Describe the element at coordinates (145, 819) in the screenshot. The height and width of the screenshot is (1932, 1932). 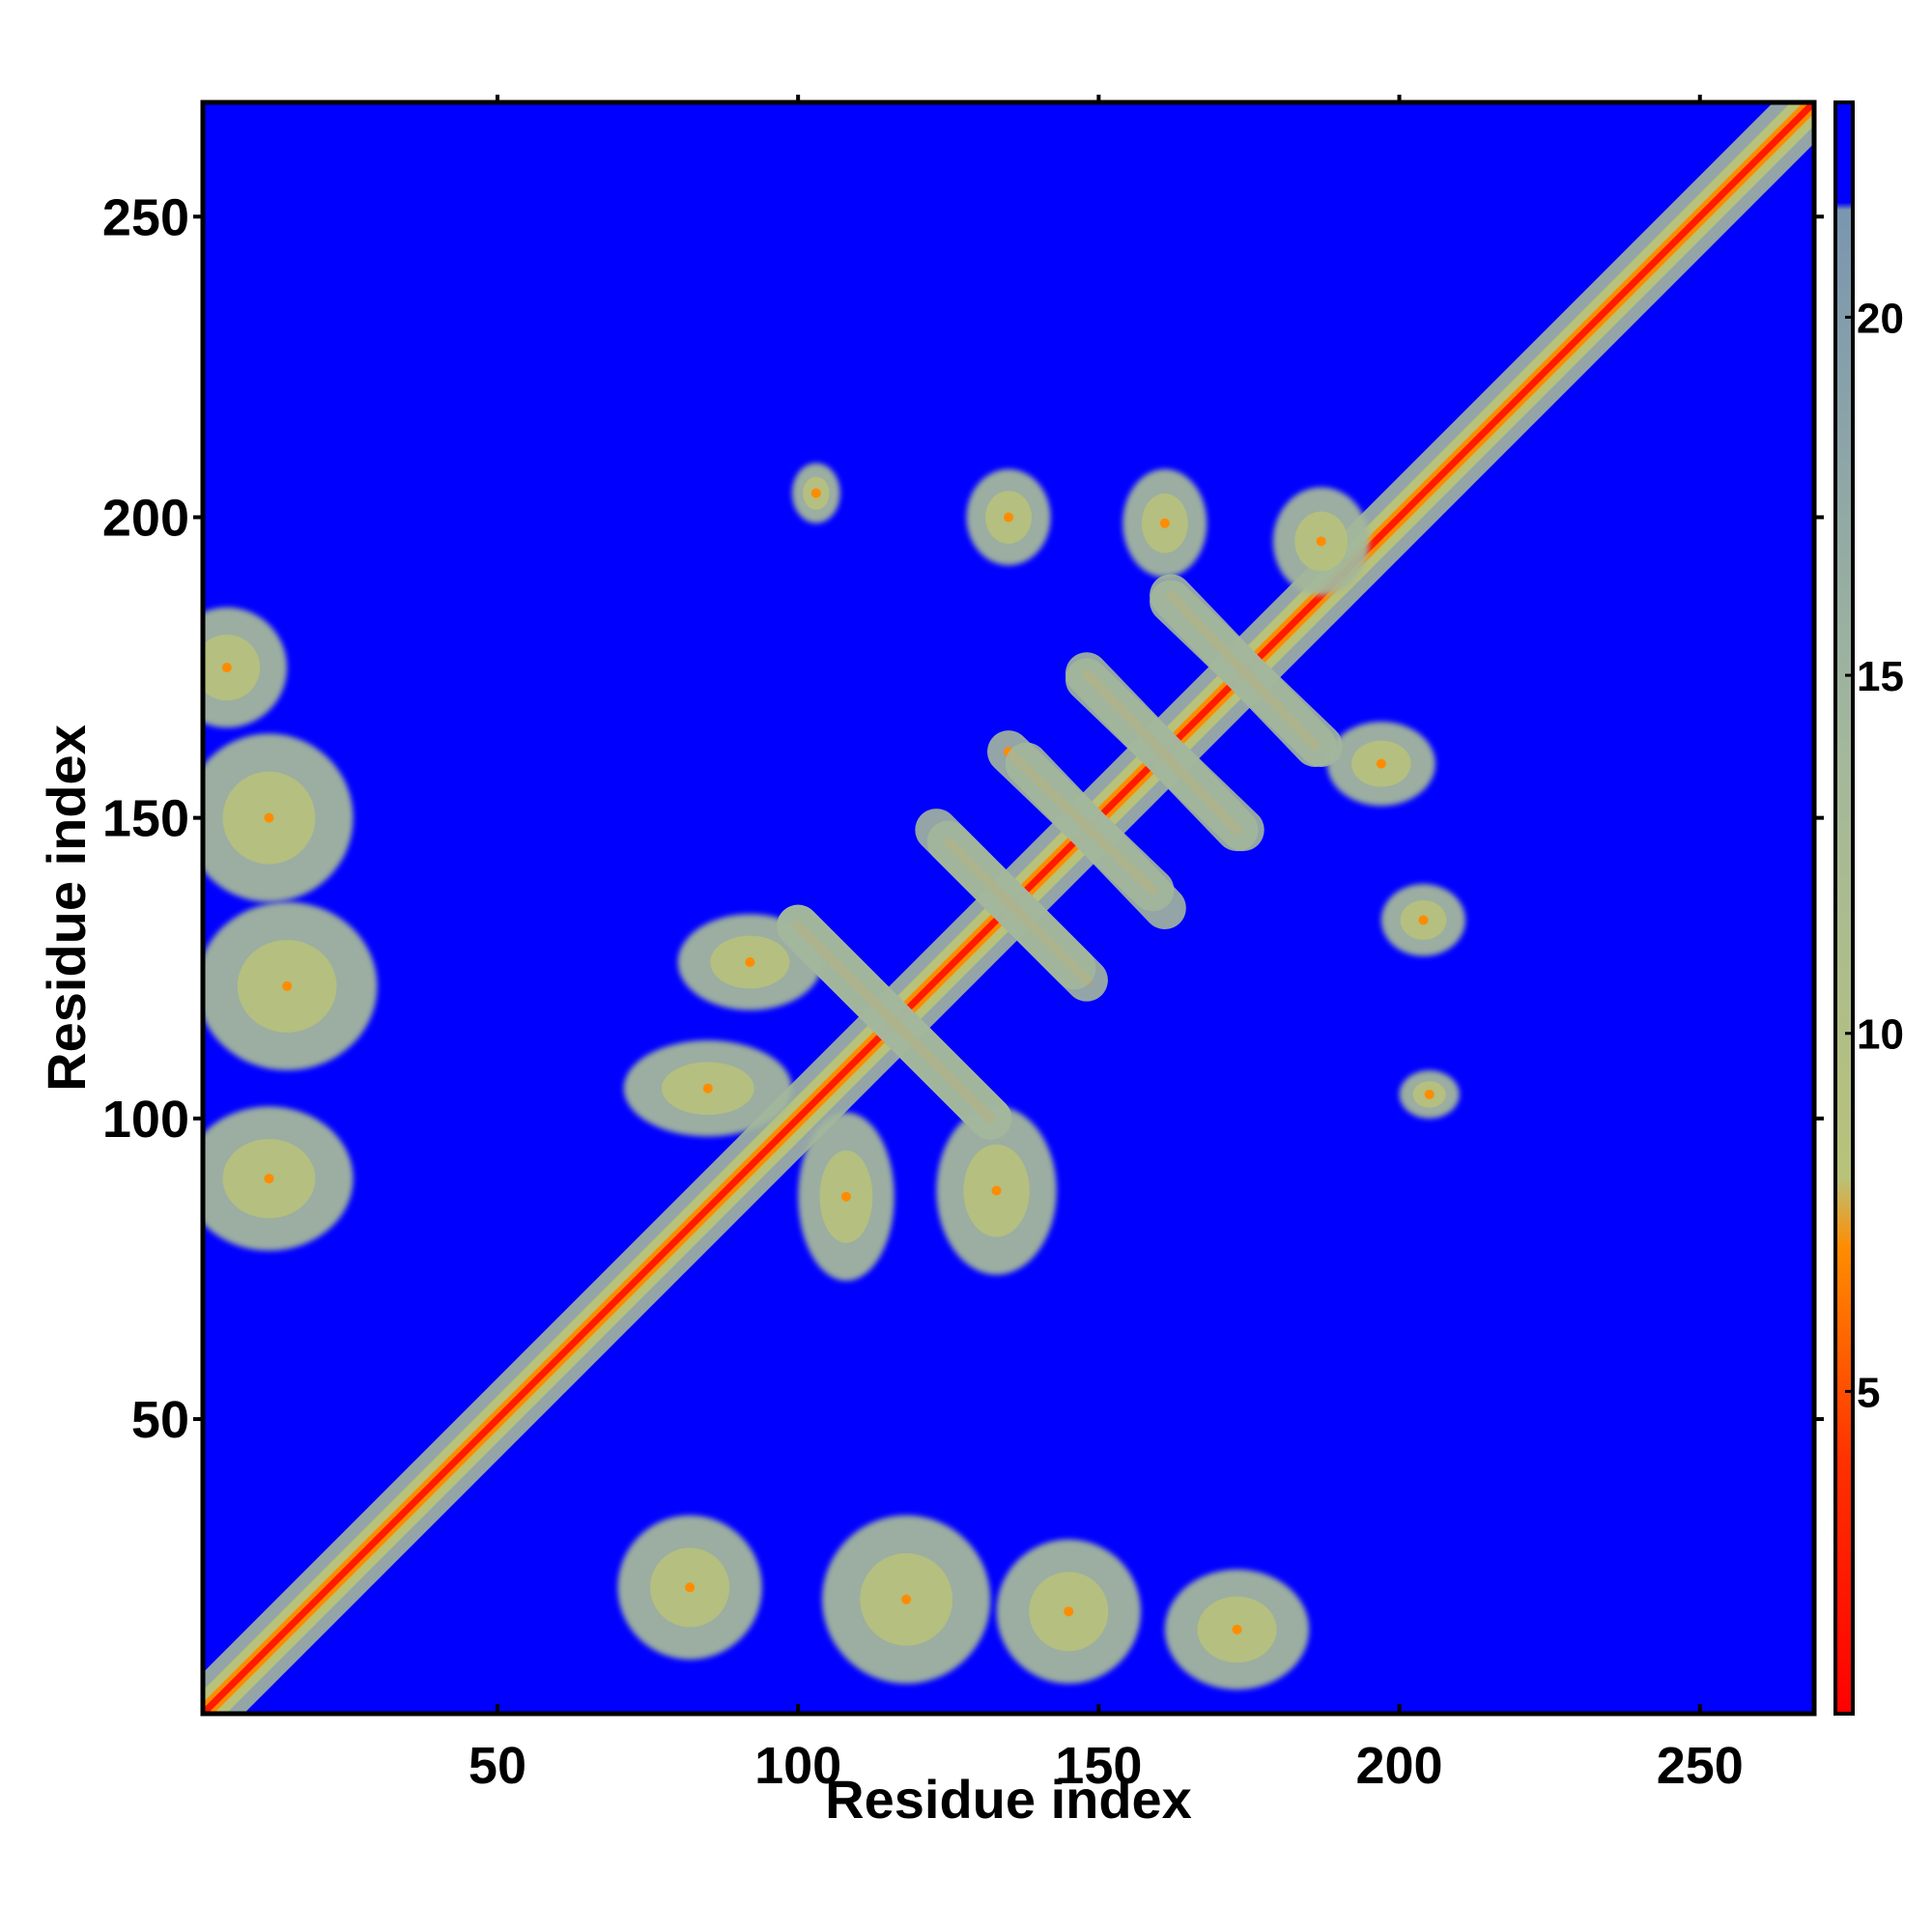
I see `y-tick-label: 150` at that location.